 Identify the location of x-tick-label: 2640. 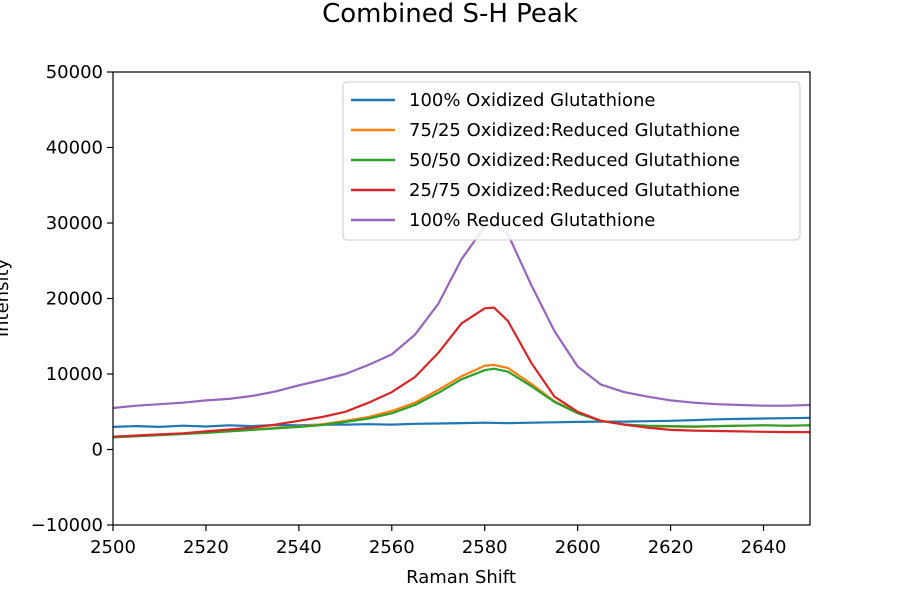
(764, 547).